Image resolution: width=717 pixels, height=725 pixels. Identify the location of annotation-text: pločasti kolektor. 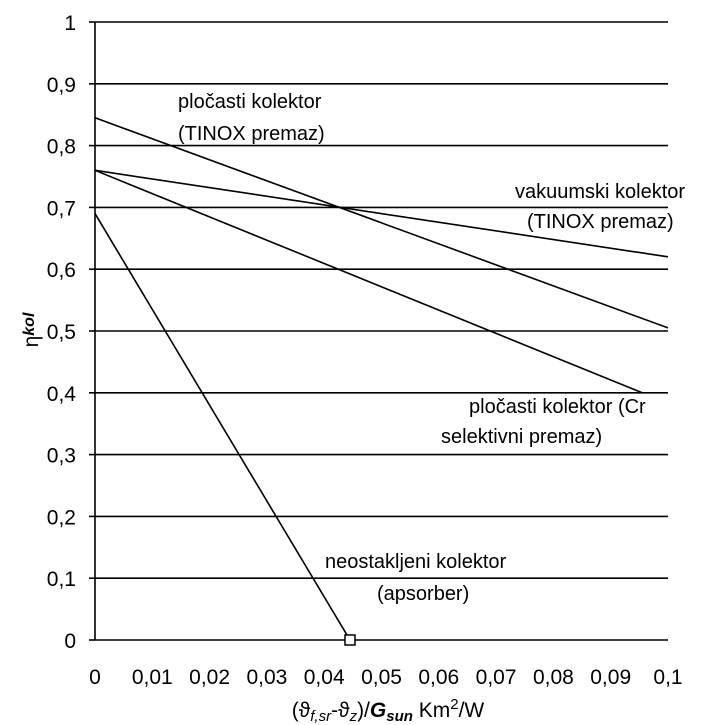
(250, 102).